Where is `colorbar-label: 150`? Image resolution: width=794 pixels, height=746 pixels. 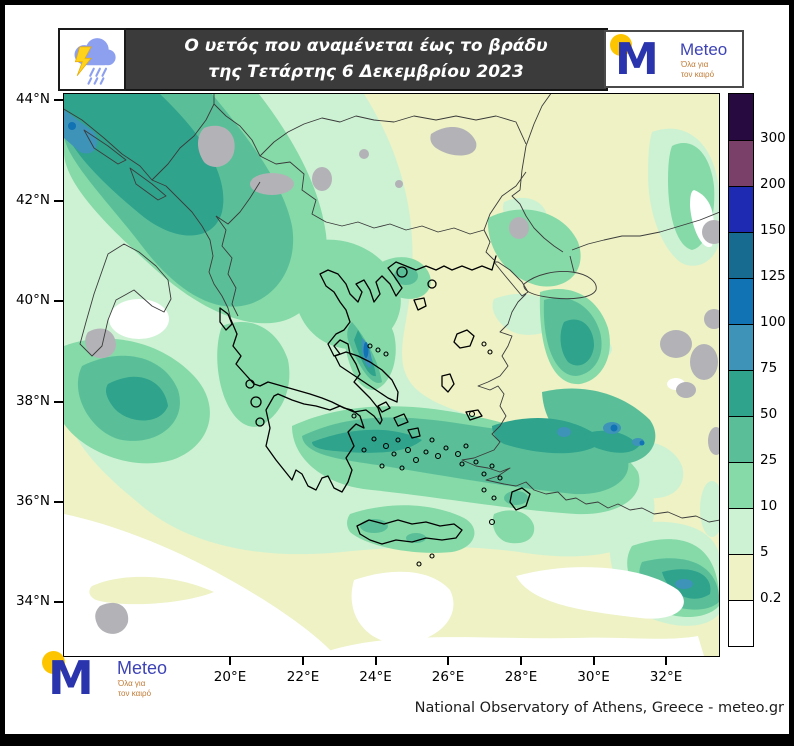 colorbar-label: 150 is located at coordinates (773, 230).